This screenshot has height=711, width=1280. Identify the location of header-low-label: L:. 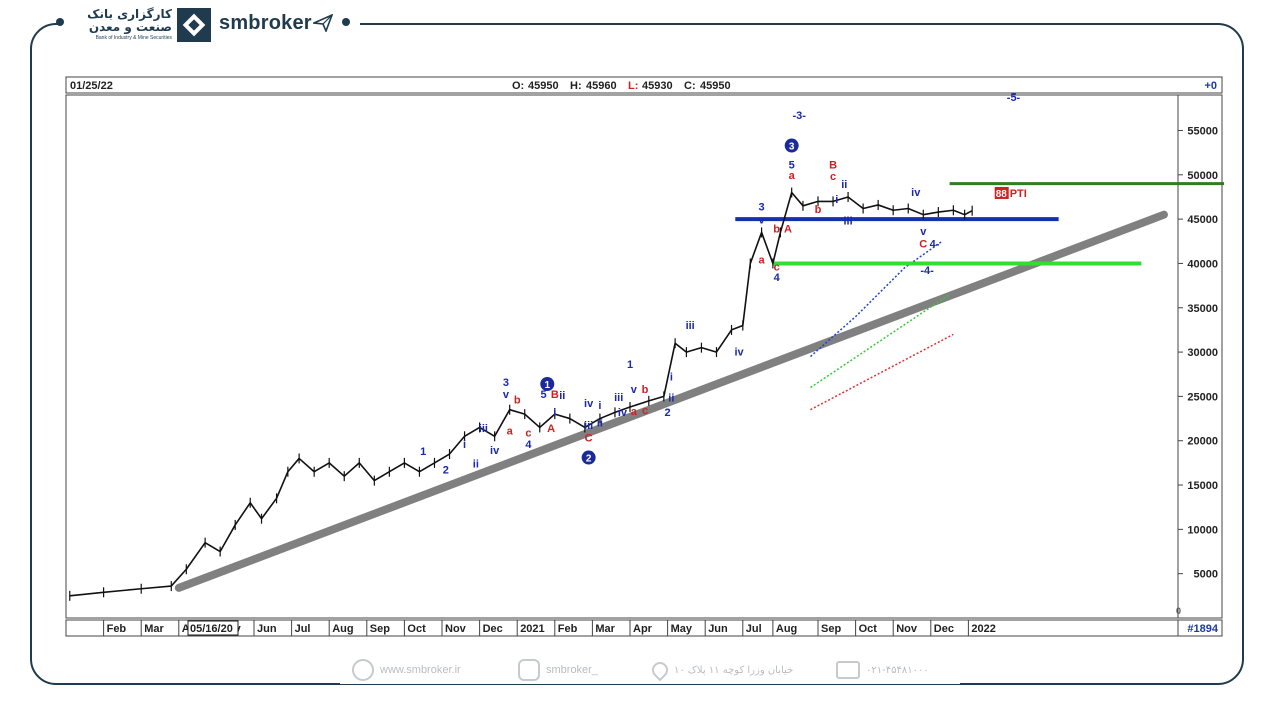
(633, 86).